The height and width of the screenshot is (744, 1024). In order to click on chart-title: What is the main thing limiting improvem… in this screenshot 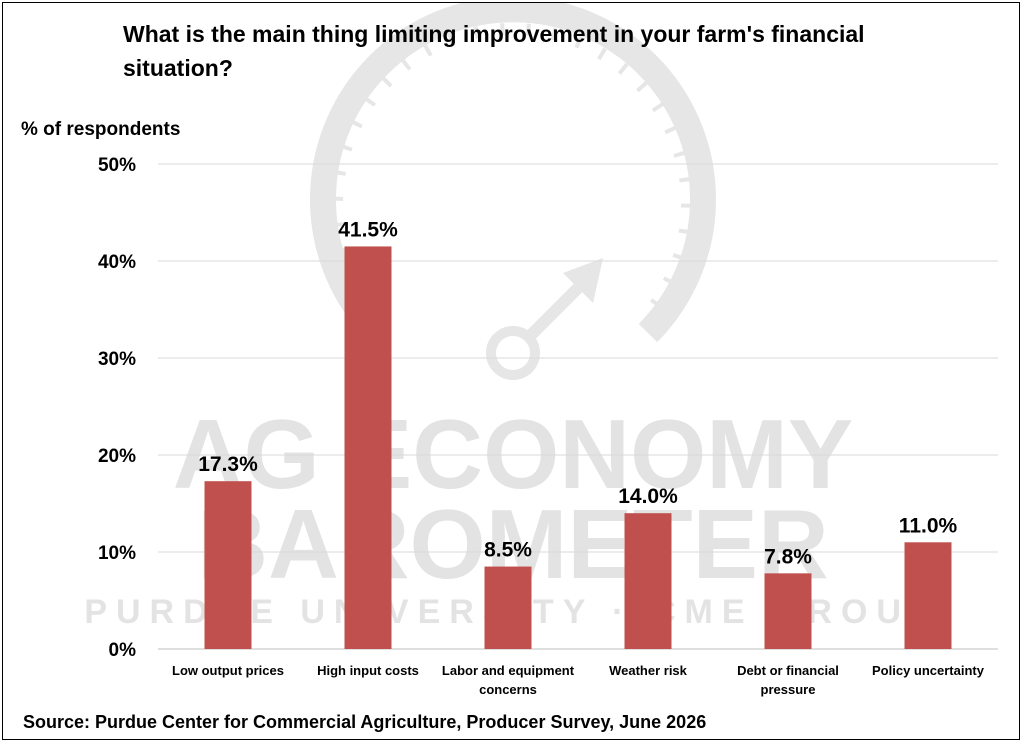, I will do `click(494, 51)`.